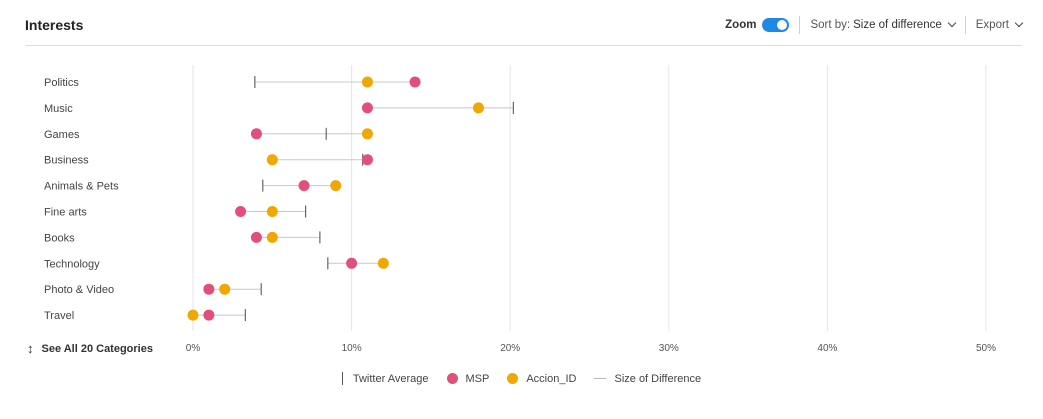 The image size is (1043, 419). I want to click on category-label: Animals & Pets, so click(81, 187).